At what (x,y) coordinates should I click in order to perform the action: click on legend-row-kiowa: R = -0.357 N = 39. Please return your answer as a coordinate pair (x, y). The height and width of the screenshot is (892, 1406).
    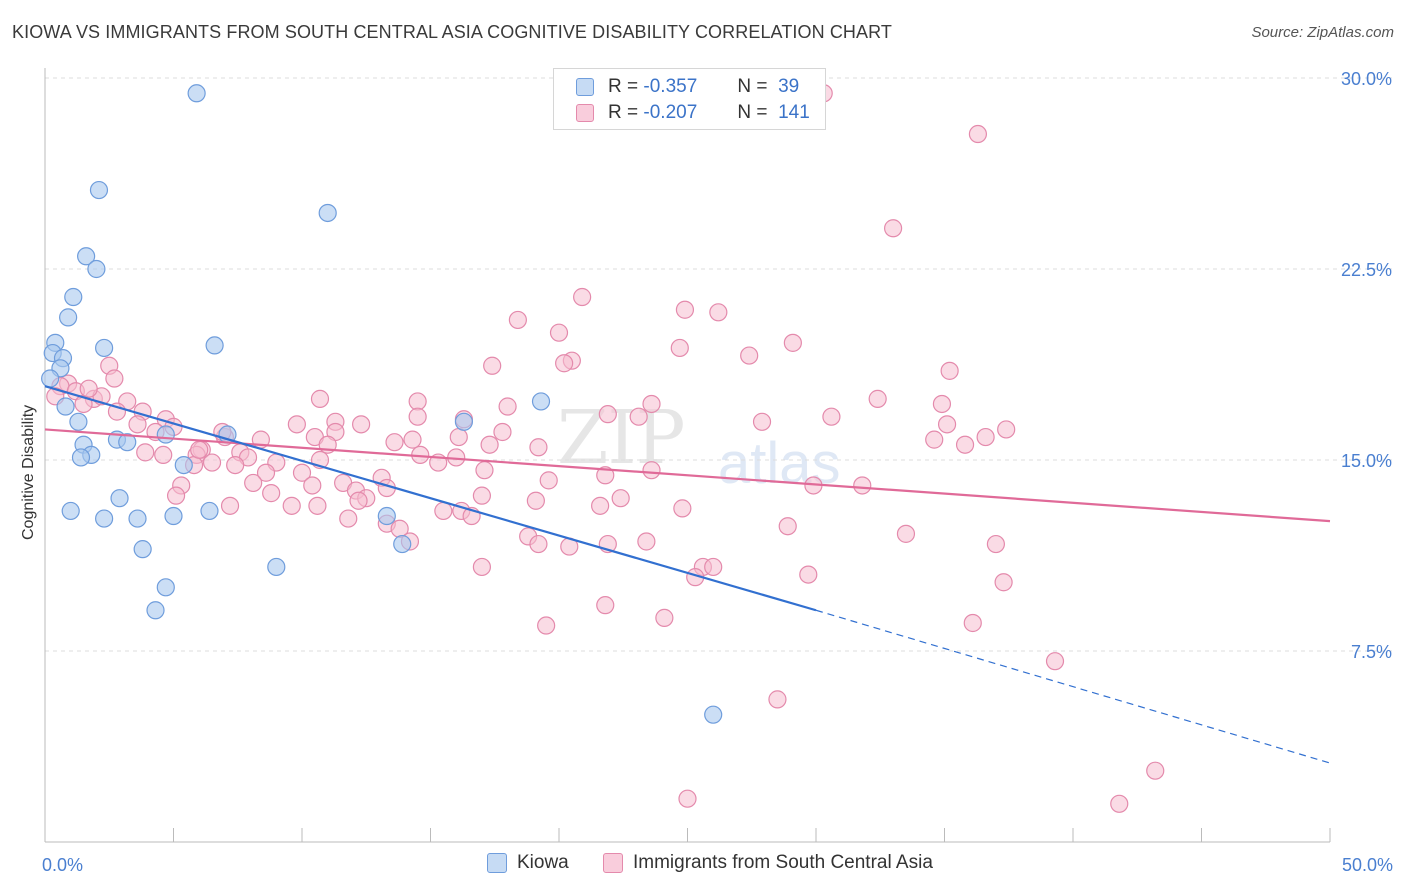
    Looking at the image, I should click on (687, 87).